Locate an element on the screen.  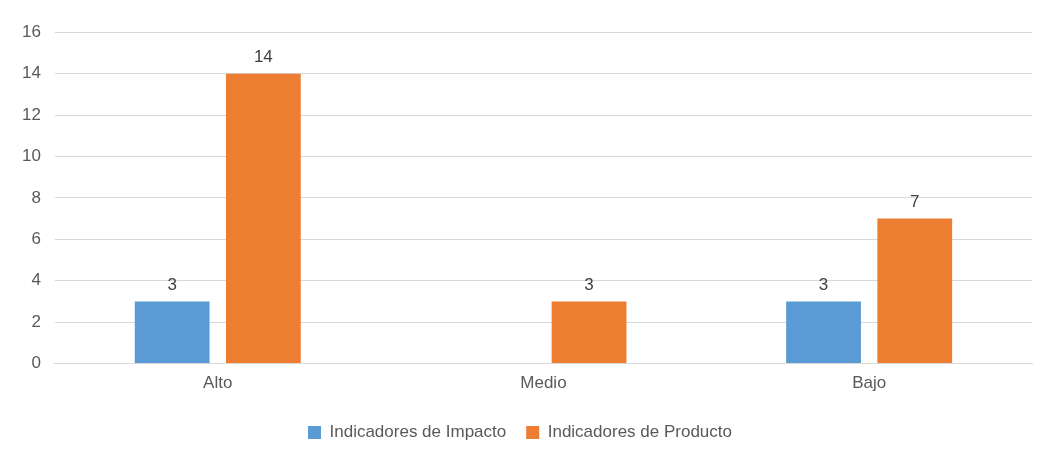
y-tick-label: 12 is located at coordinates (31, 114).